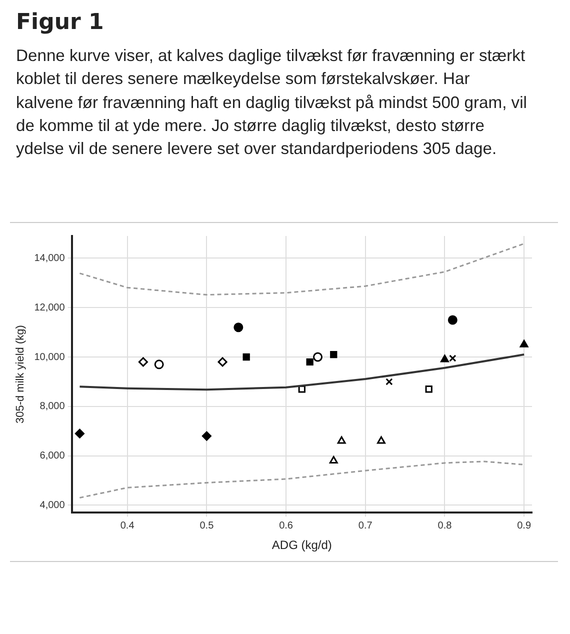 The image size is (570, 634). What do you see at coordinates (127, 526) in the screenshot?
I see `x-tick-label: 0.4` at bounding box center [127, 526].